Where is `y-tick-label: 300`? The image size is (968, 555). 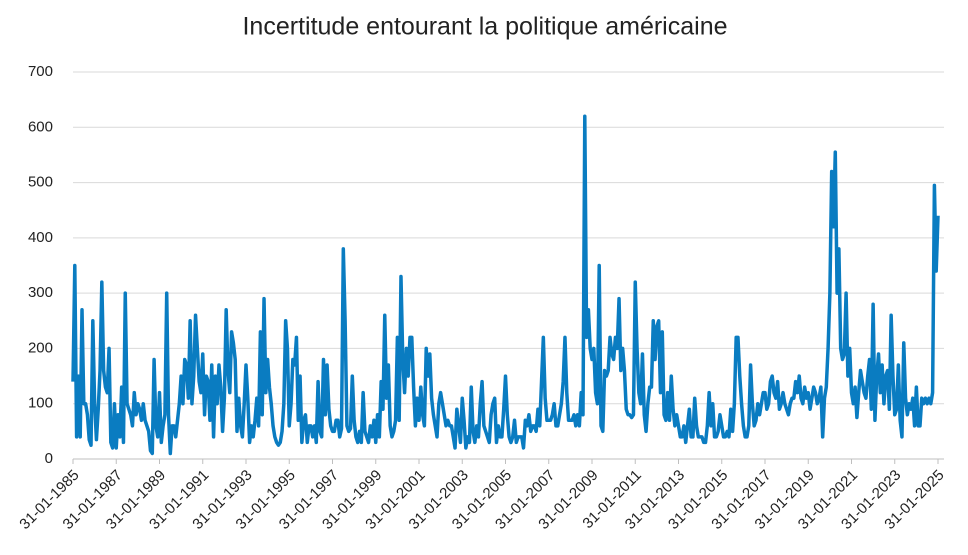
y-tick-label: 300 is located at coordinates (40, 292).